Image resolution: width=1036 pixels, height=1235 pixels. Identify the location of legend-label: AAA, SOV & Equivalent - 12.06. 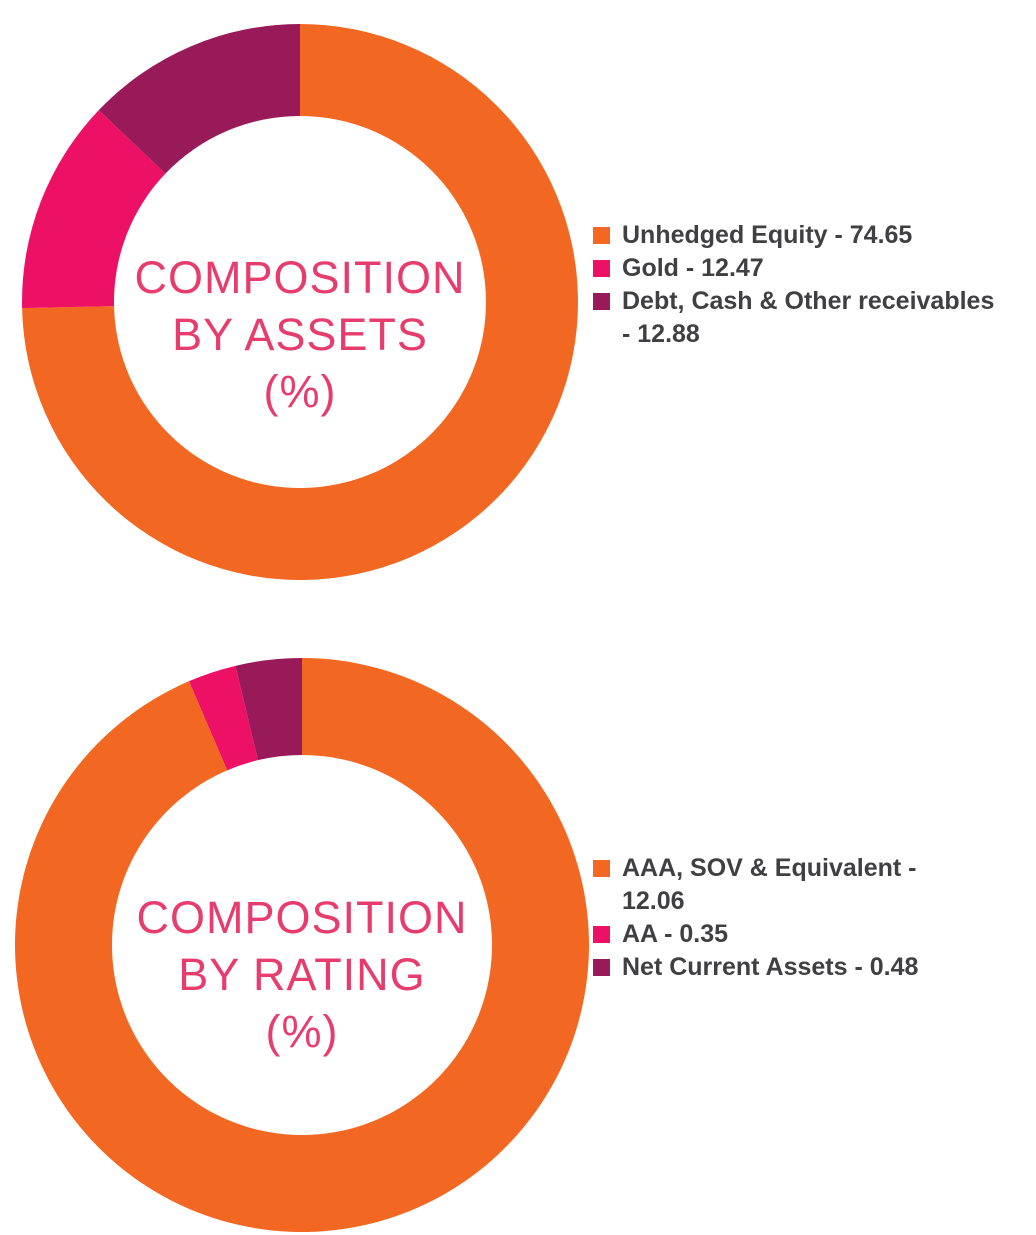
(769, 884).